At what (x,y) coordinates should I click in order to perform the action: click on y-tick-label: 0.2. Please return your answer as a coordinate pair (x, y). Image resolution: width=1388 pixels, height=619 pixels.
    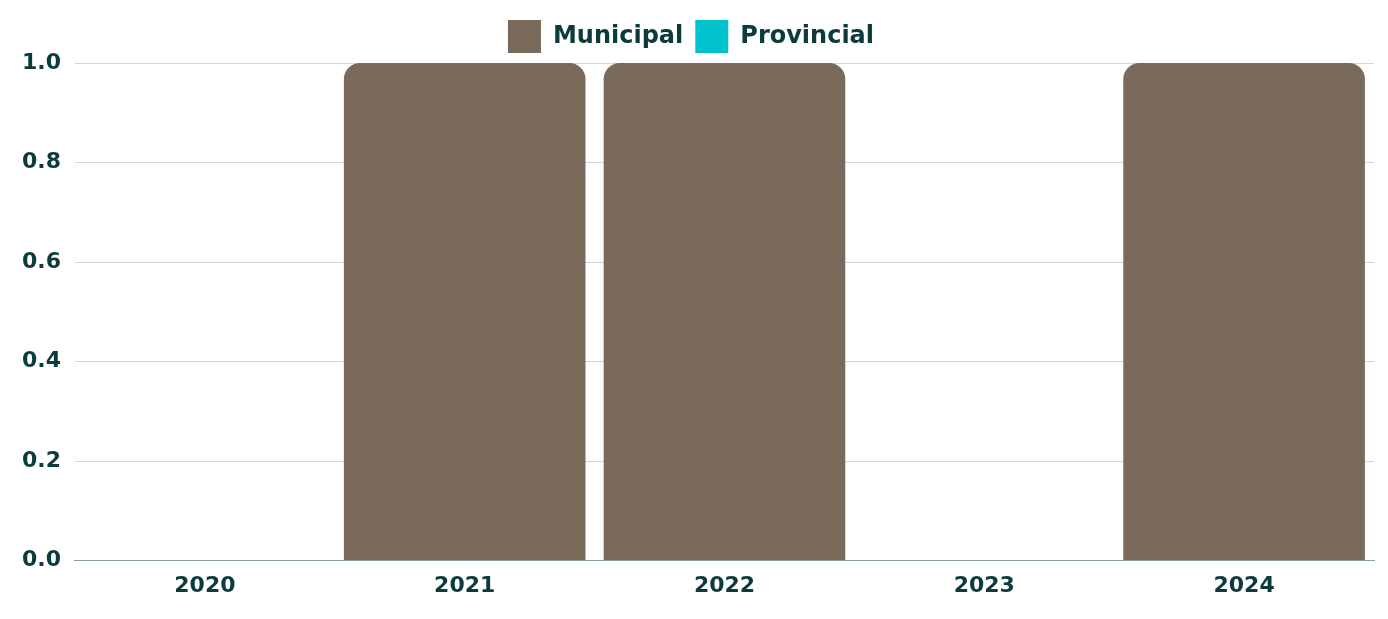
    Looking at the image, I should click on (41, 459).